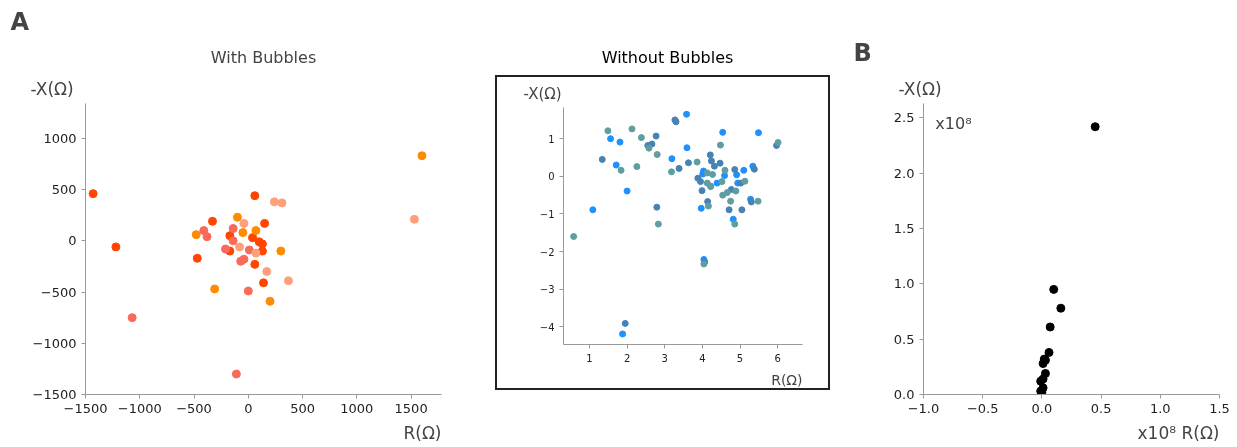 This screenshot has height=447, width=1237. Describe the element at coordinates (357, 408) in the screenshot. I see `x-tick-label: 1000` at that location.